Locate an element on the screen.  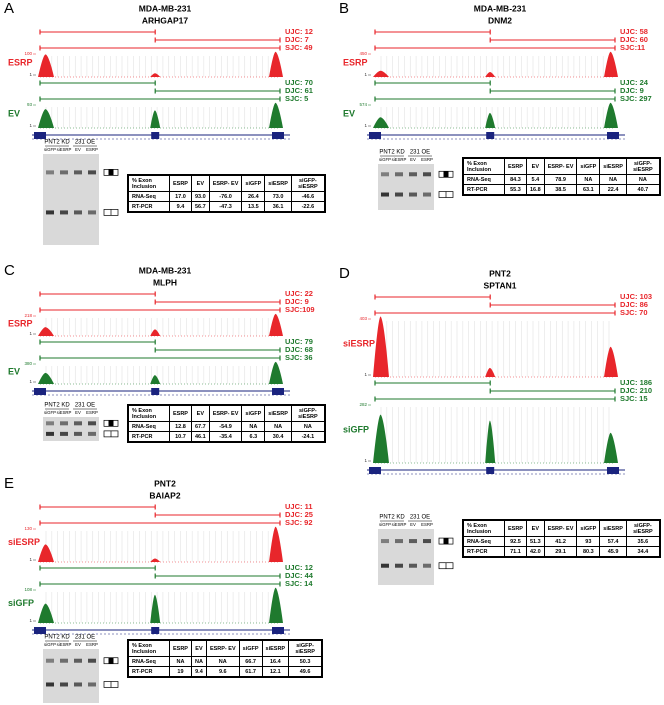
data-row: RT-PCR 10.7 46.1 -35.4 6.3 30.4 -24.1 is located at coordinates (226, 436).